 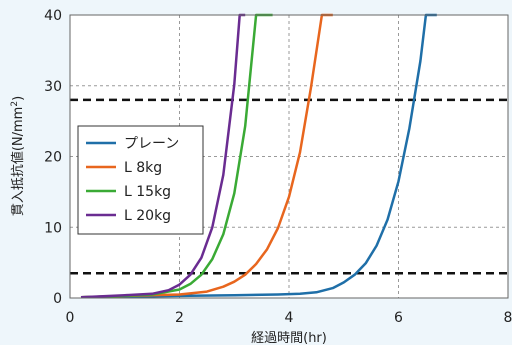 I want to click on x-axis-label: 経過時間(hr), so click(x=289, y=338).